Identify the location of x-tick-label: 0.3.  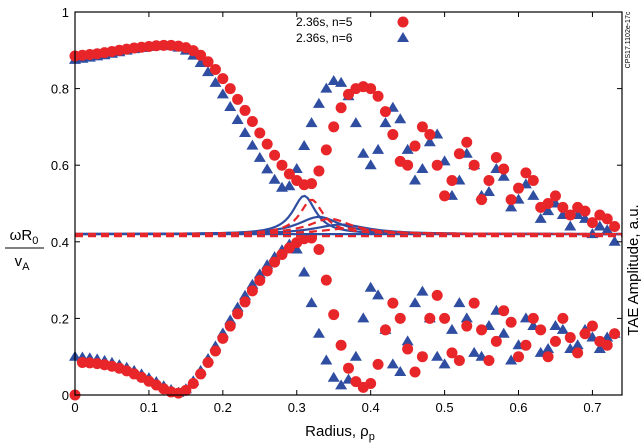
(297, 407).